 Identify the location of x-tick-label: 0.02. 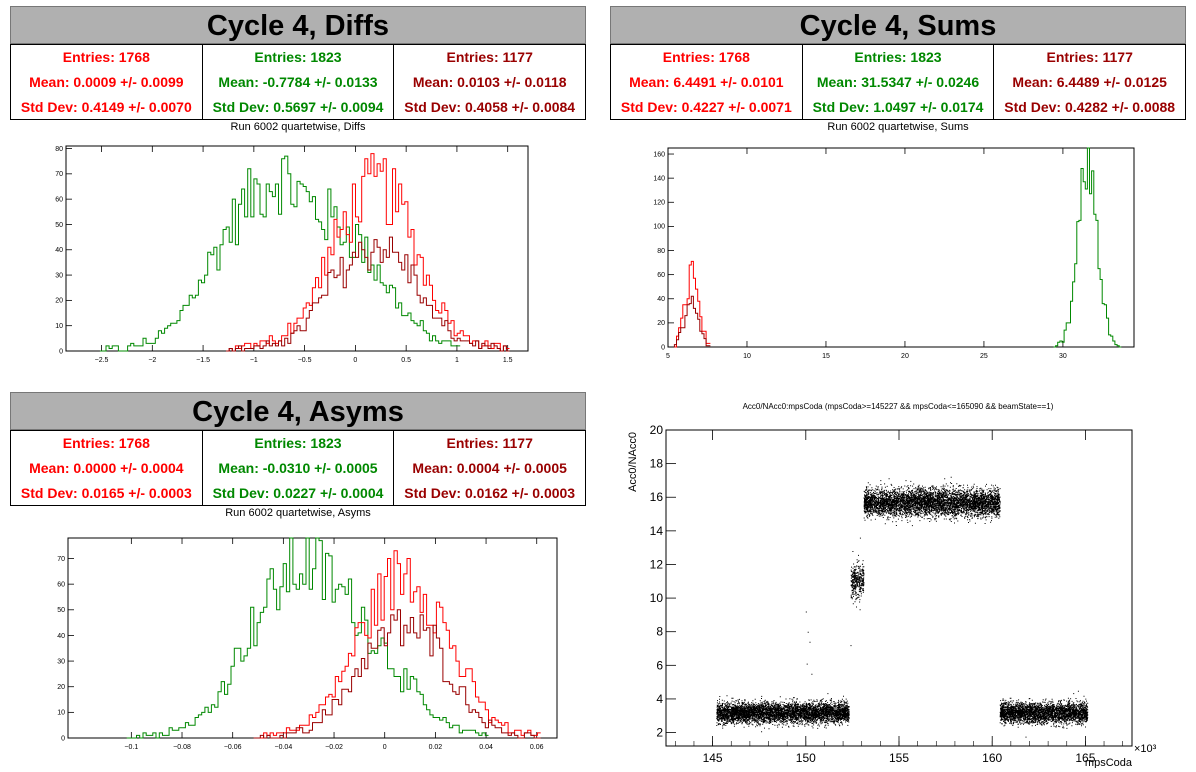
(436, 747).